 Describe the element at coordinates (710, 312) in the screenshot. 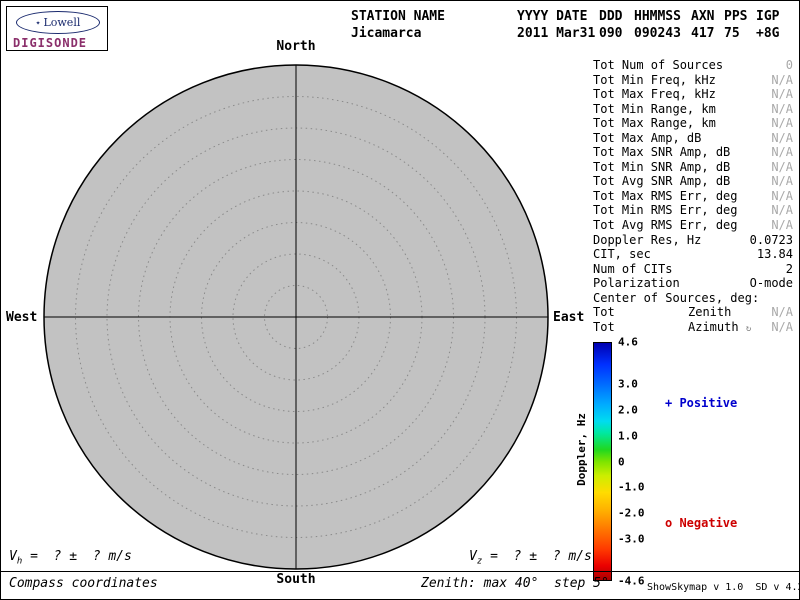

I see `stats-sublabel: Zenith` at that location.